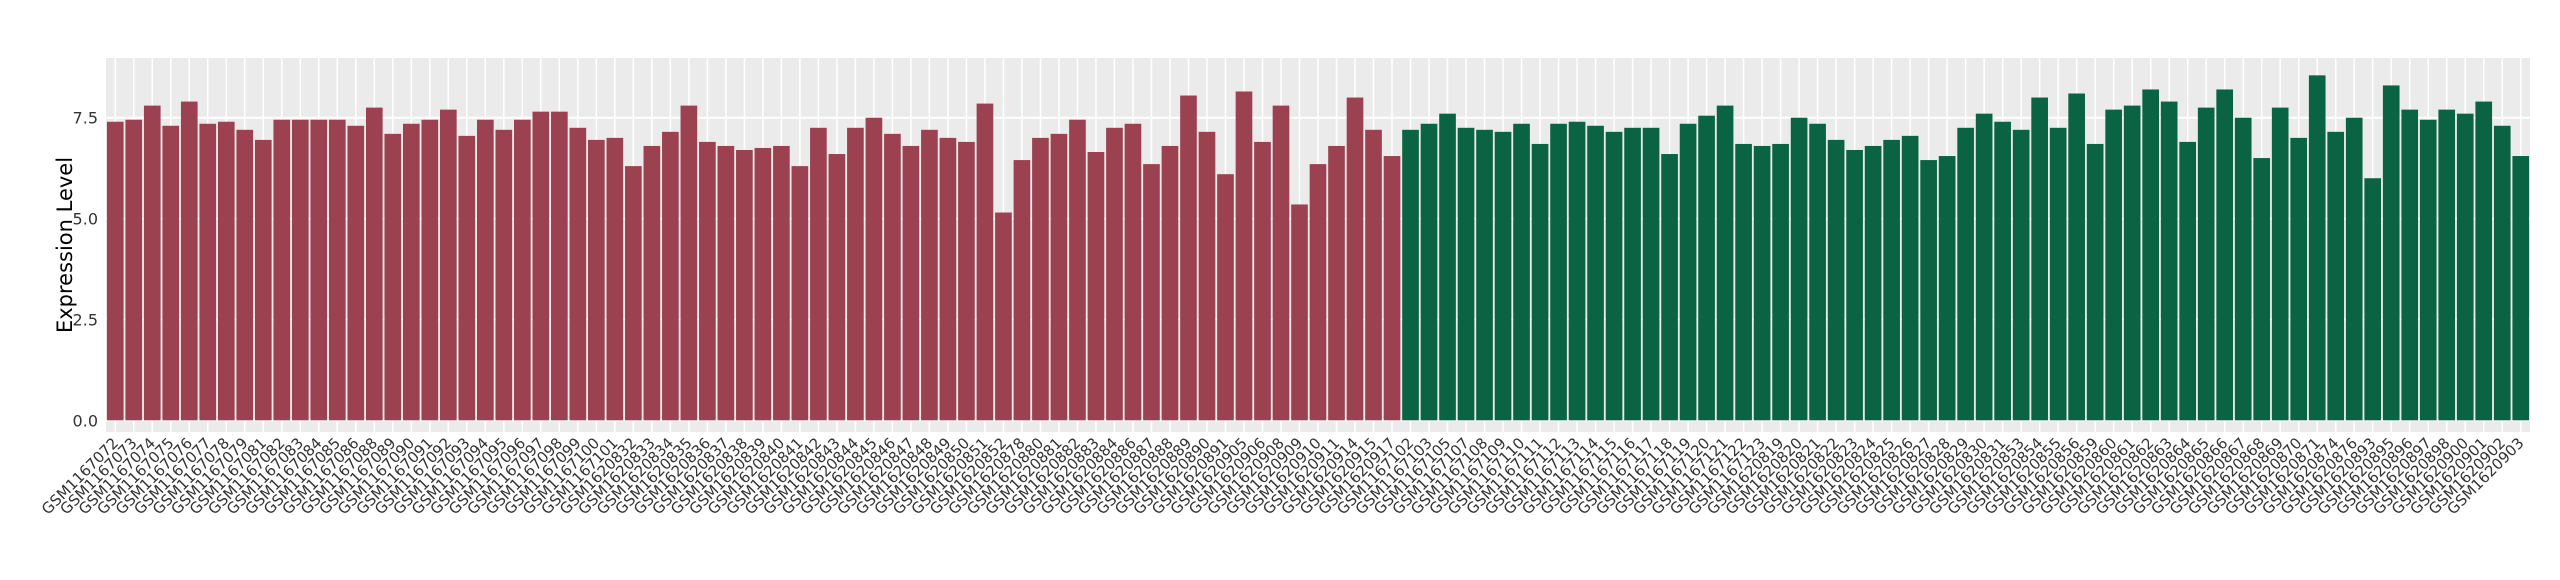  What do you see at coordinates (85, 319) in the screenshot?
I see `y-tick-label: 2.5` at bounding box center [85, 319].